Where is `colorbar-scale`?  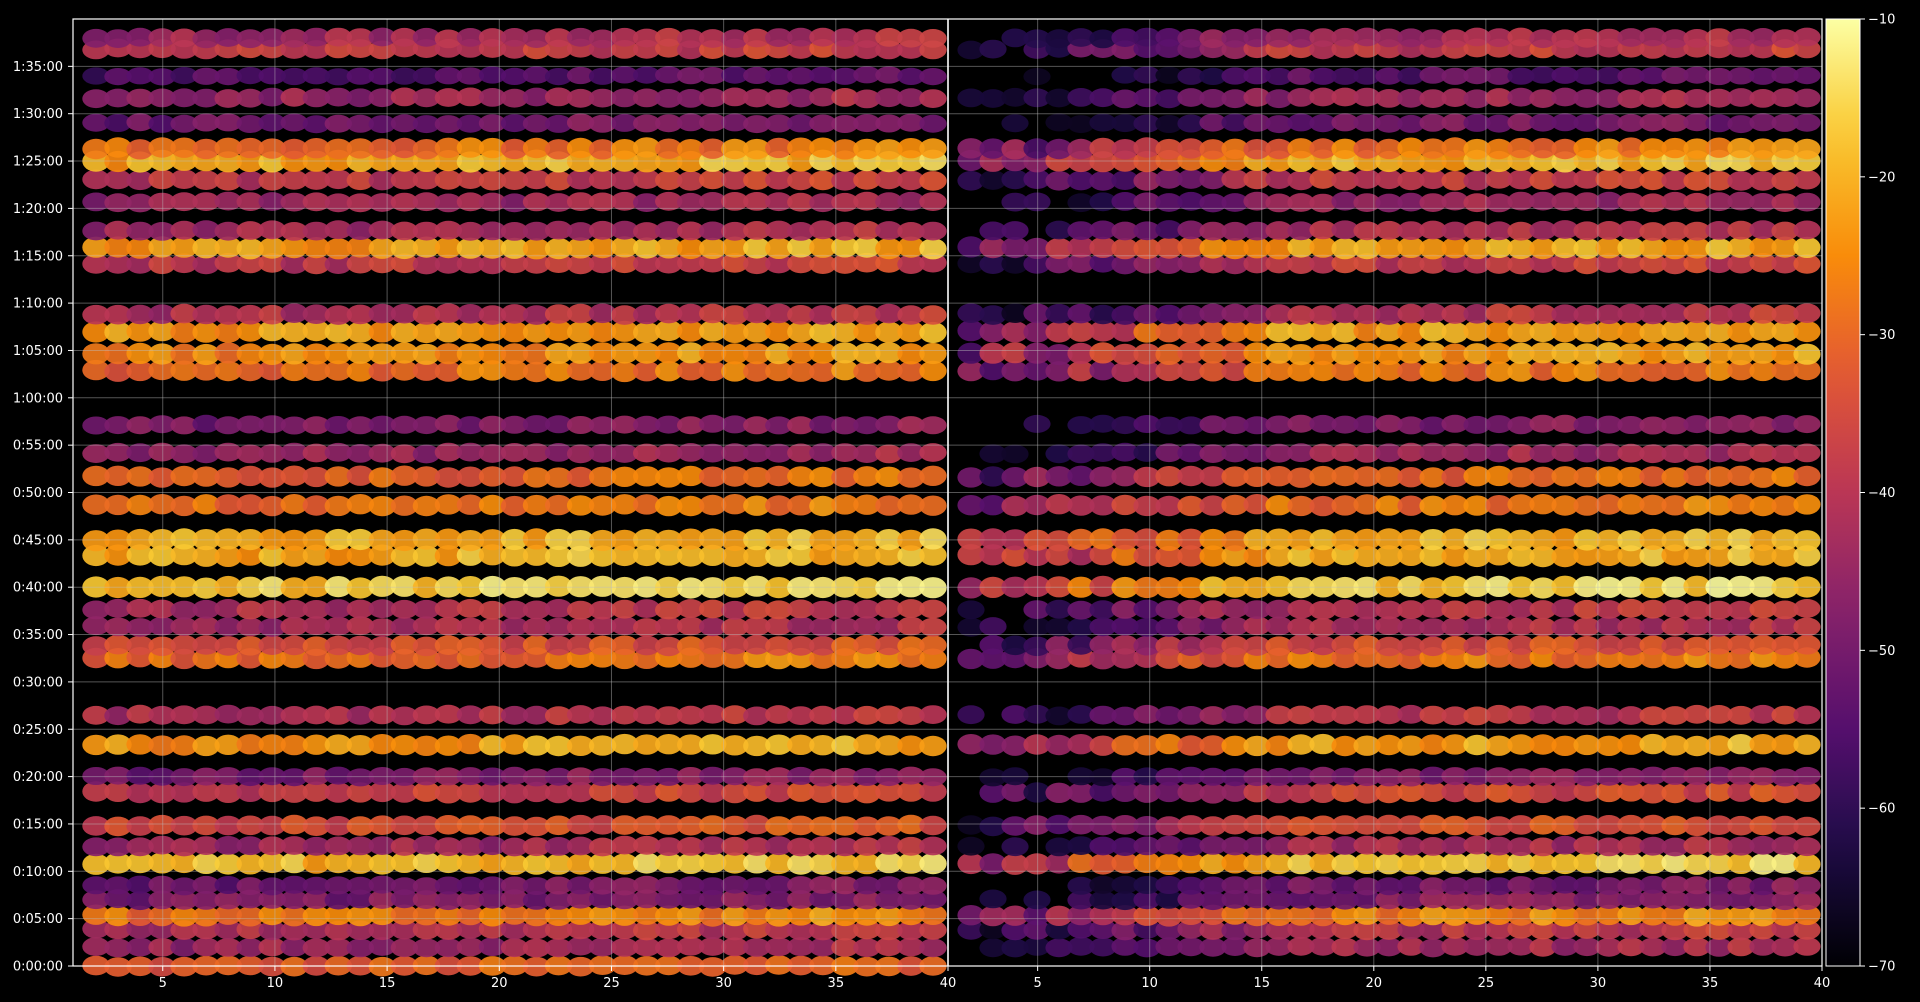
colorbar-scale is located at coordinates (1843, 492).